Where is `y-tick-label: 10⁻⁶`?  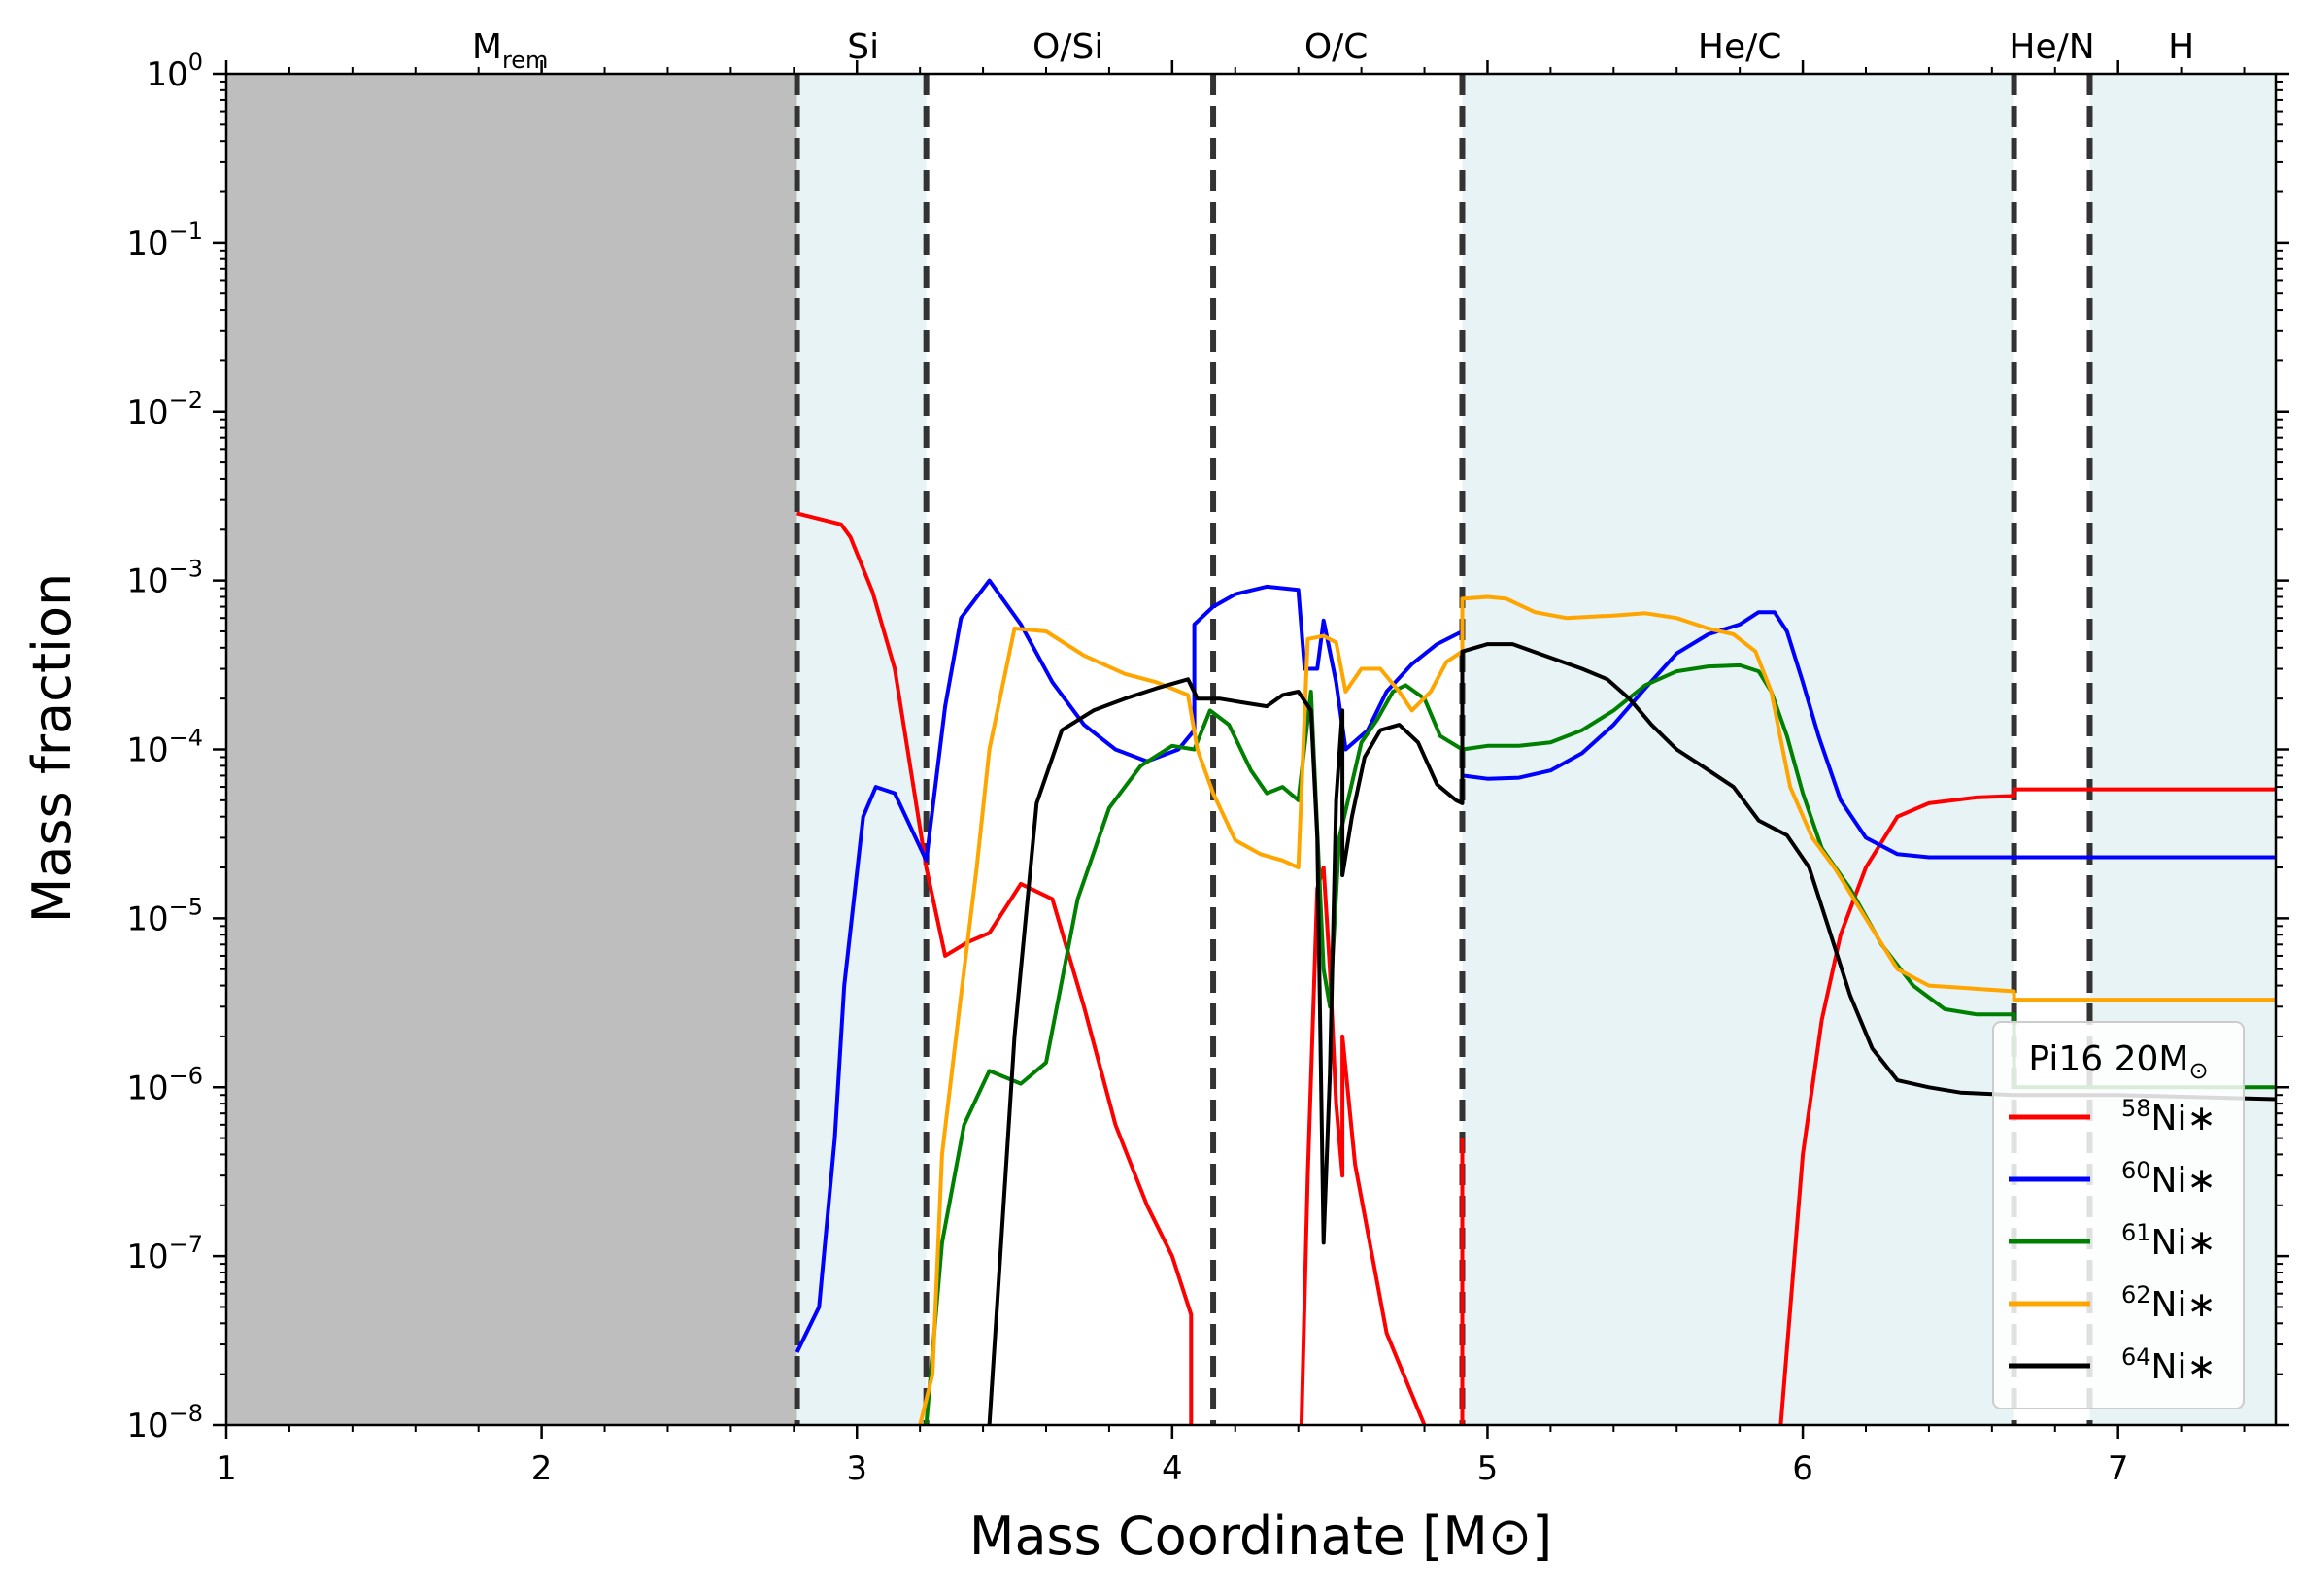 y-tick-label: 10⁻⁶ is located at coordinates (164, 1084).